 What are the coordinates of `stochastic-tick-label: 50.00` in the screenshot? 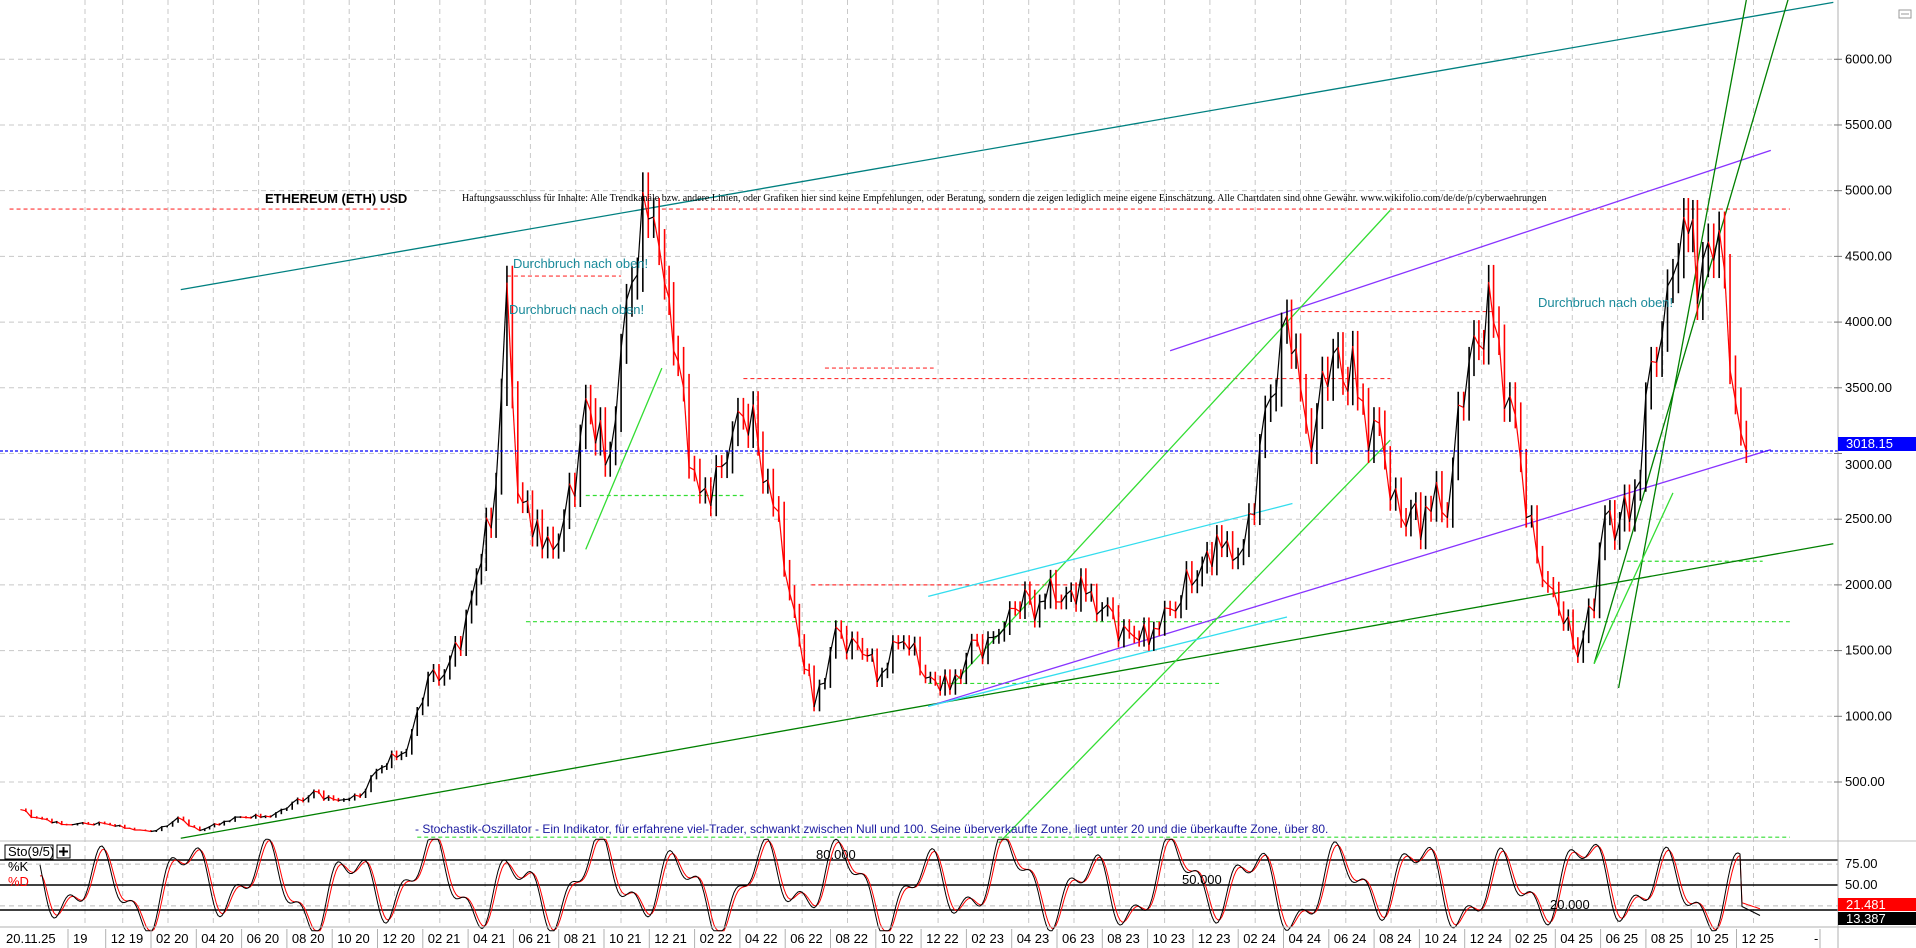 It's located at (1861, 884).